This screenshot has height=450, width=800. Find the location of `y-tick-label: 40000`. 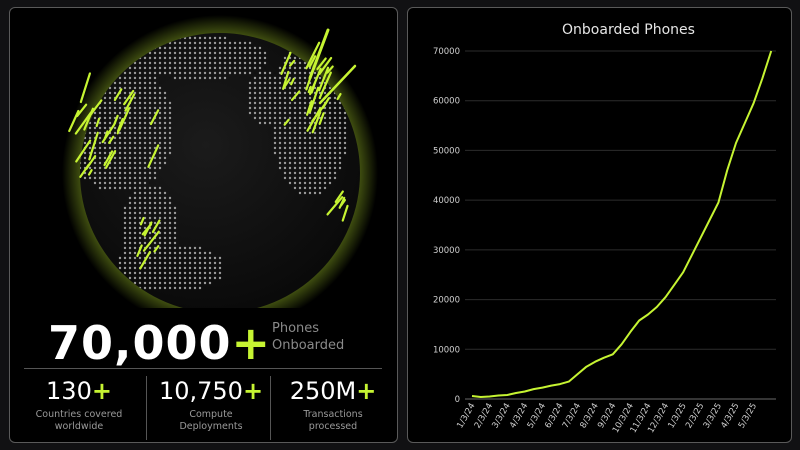

y-tick-label: 40000 is located at coordinates (446, 201).